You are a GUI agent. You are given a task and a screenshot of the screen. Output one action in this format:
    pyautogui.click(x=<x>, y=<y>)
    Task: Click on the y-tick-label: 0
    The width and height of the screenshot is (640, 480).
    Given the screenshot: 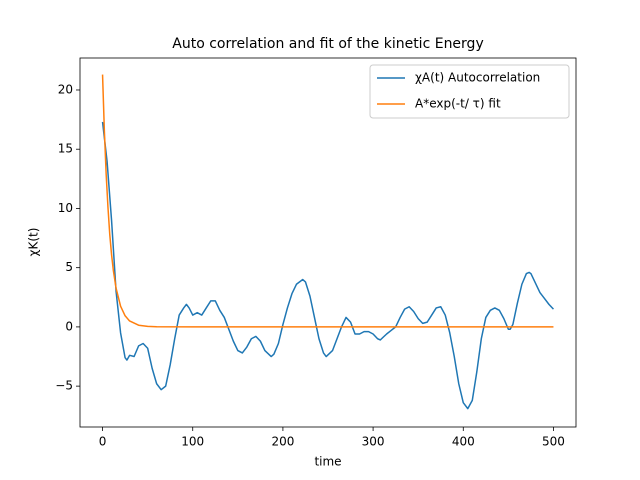 What is the action you would take?
    pyautogui.click(x=69, y=326)
    